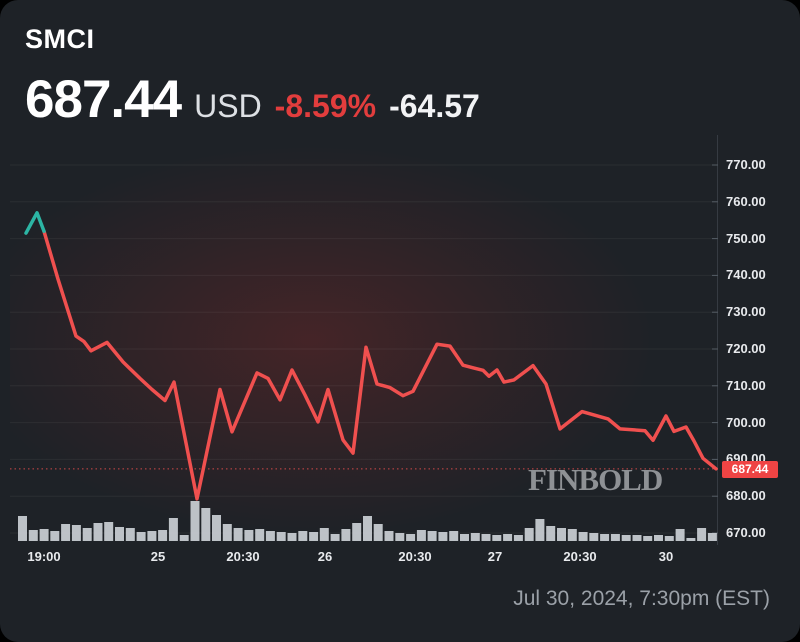 The image size is (800, 642). Describe the element at coordinates (750, 469) in the screenshot. I see `last-price-tag: 687.44` at that location.